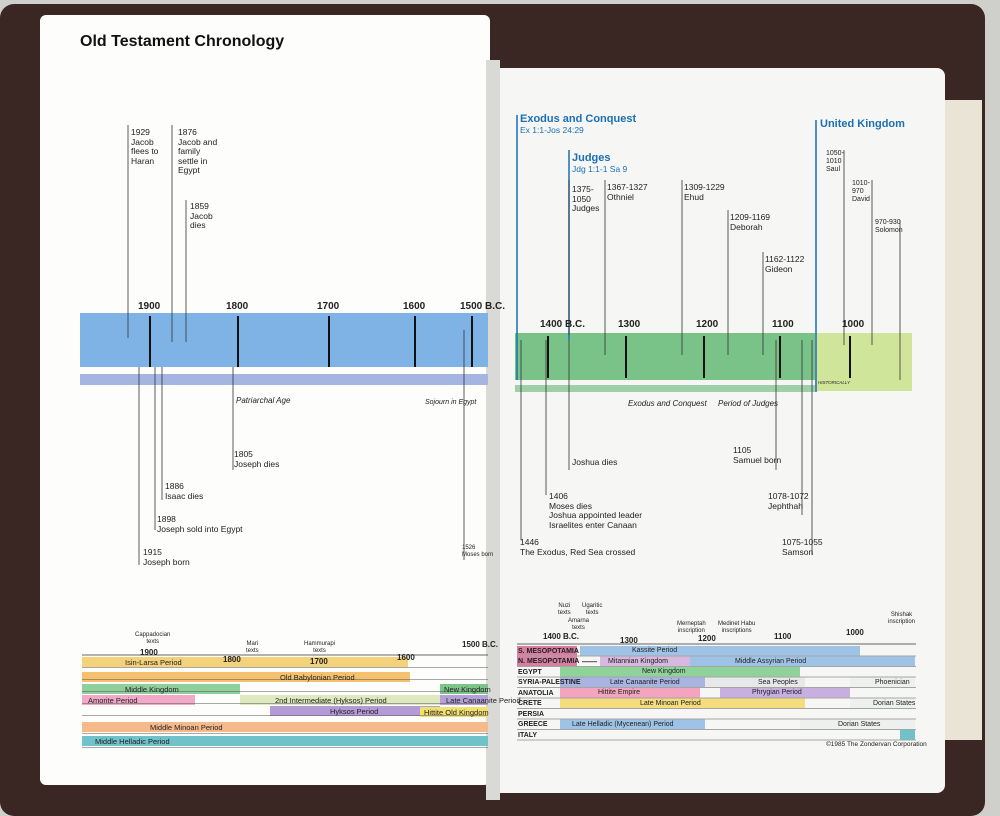  What do you see at coordinates (149, 306) in the screenshot?
I see `year-label: 1900` at bounding box center [149, 306].